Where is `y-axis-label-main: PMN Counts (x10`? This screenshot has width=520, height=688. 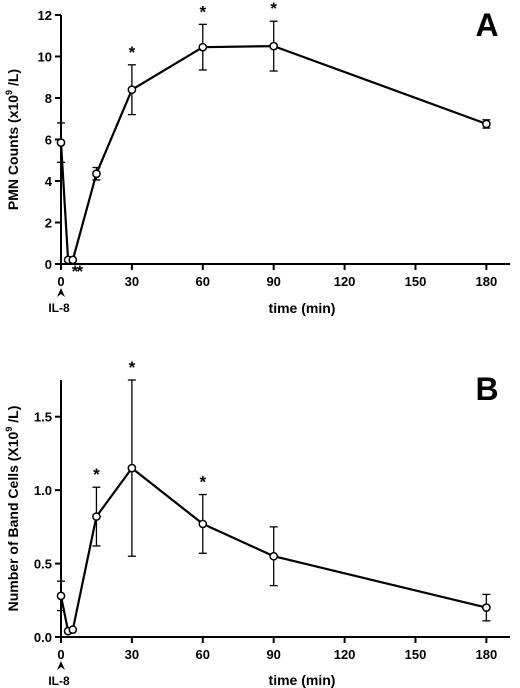
y-axis-label-main: PMN Counts (x10 is located at coordinates (13, 152).